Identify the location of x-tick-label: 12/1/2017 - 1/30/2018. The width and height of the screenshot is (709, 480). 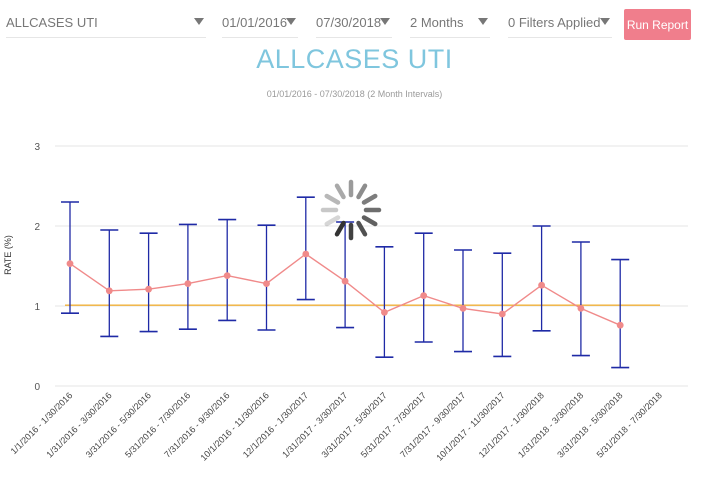
(511, 424).